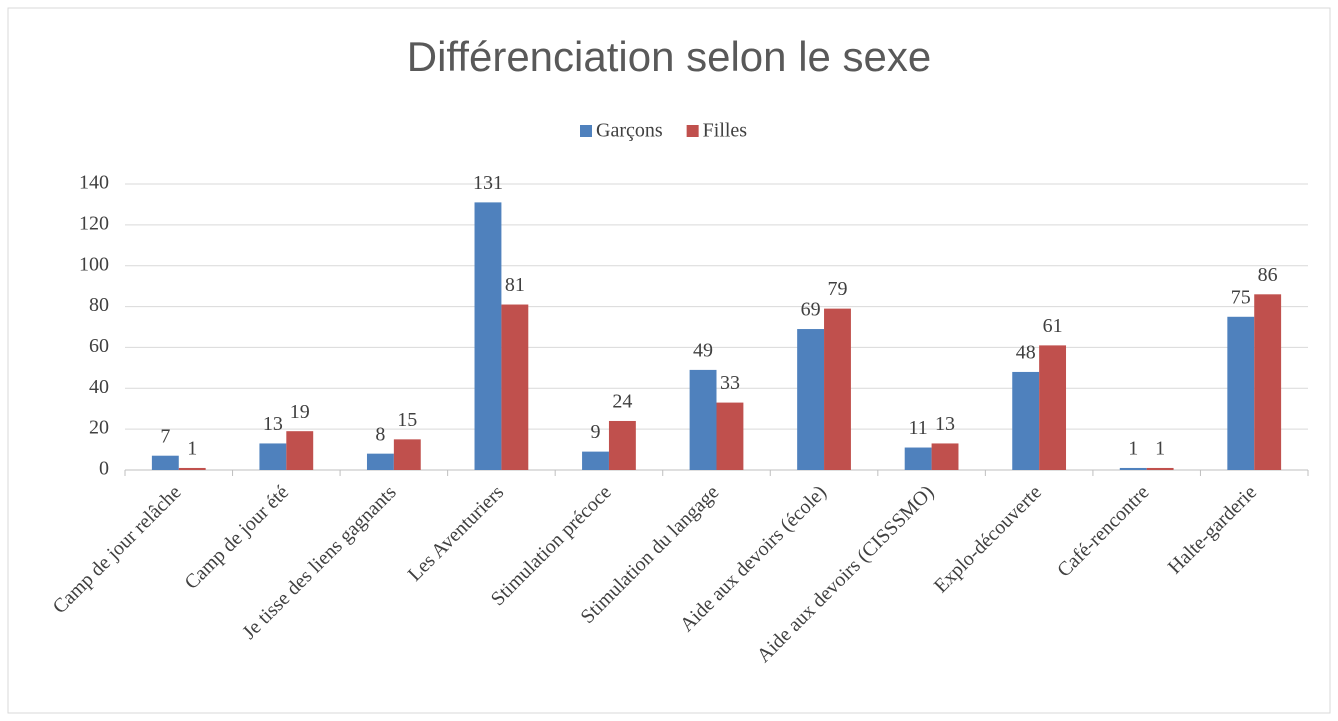  Describe the element at coordinates (596, 432) in the screenshot. I see `data-label: 9` at that location.